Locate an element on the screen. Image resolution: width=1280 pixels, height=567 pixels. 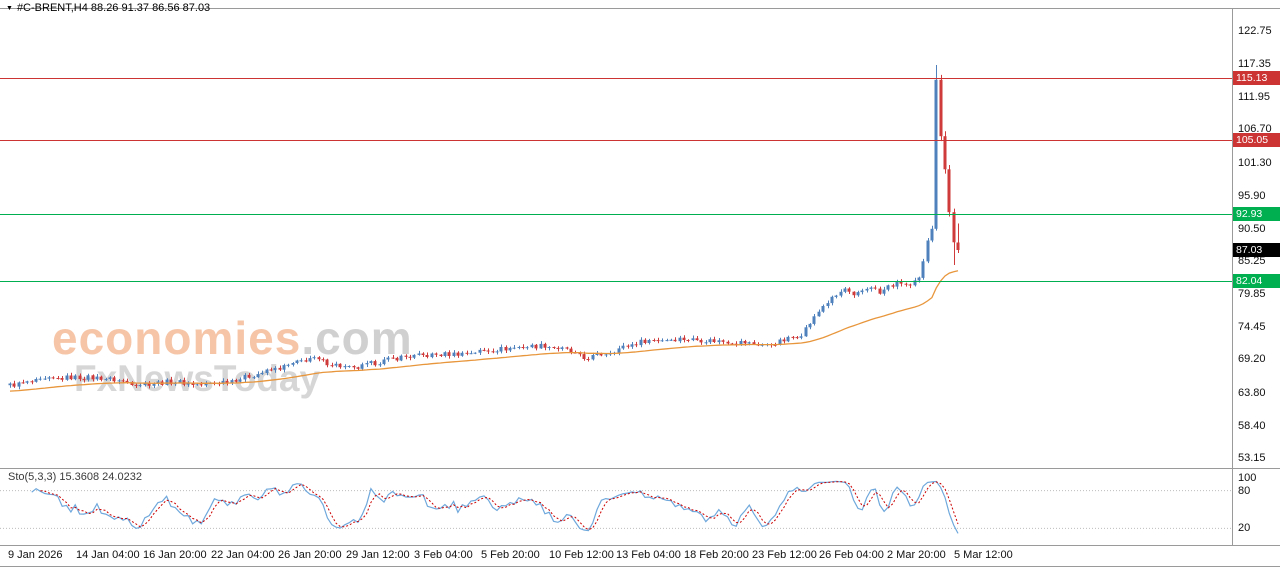
stochastic-guides is located at coordinates (616, 509).